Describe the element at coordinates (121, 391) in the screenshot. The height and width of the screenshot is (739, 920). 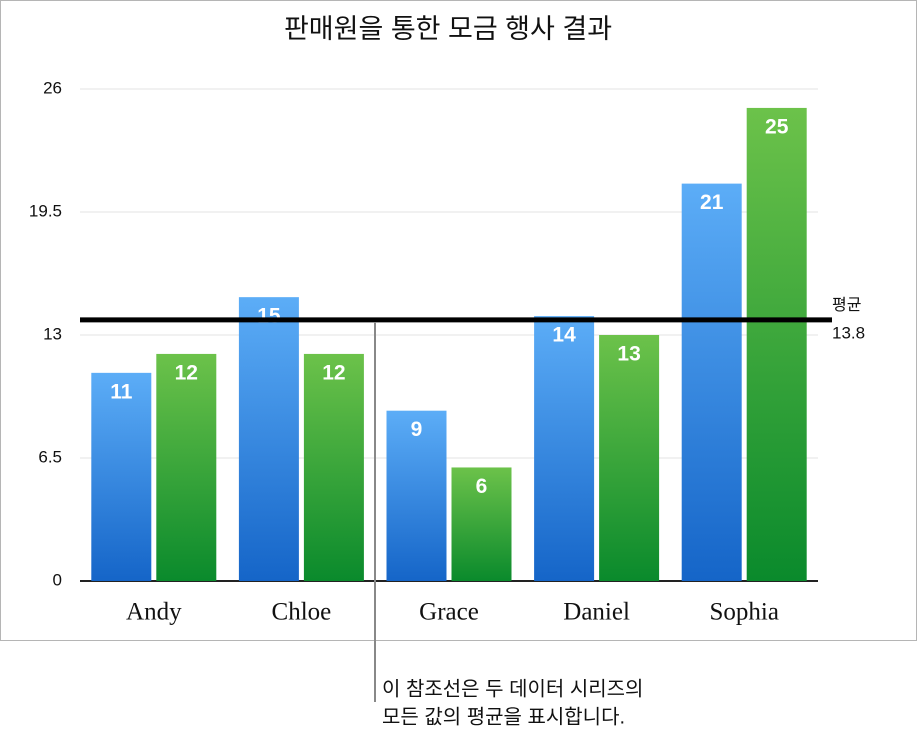
I see `data-label: 11` at that location.